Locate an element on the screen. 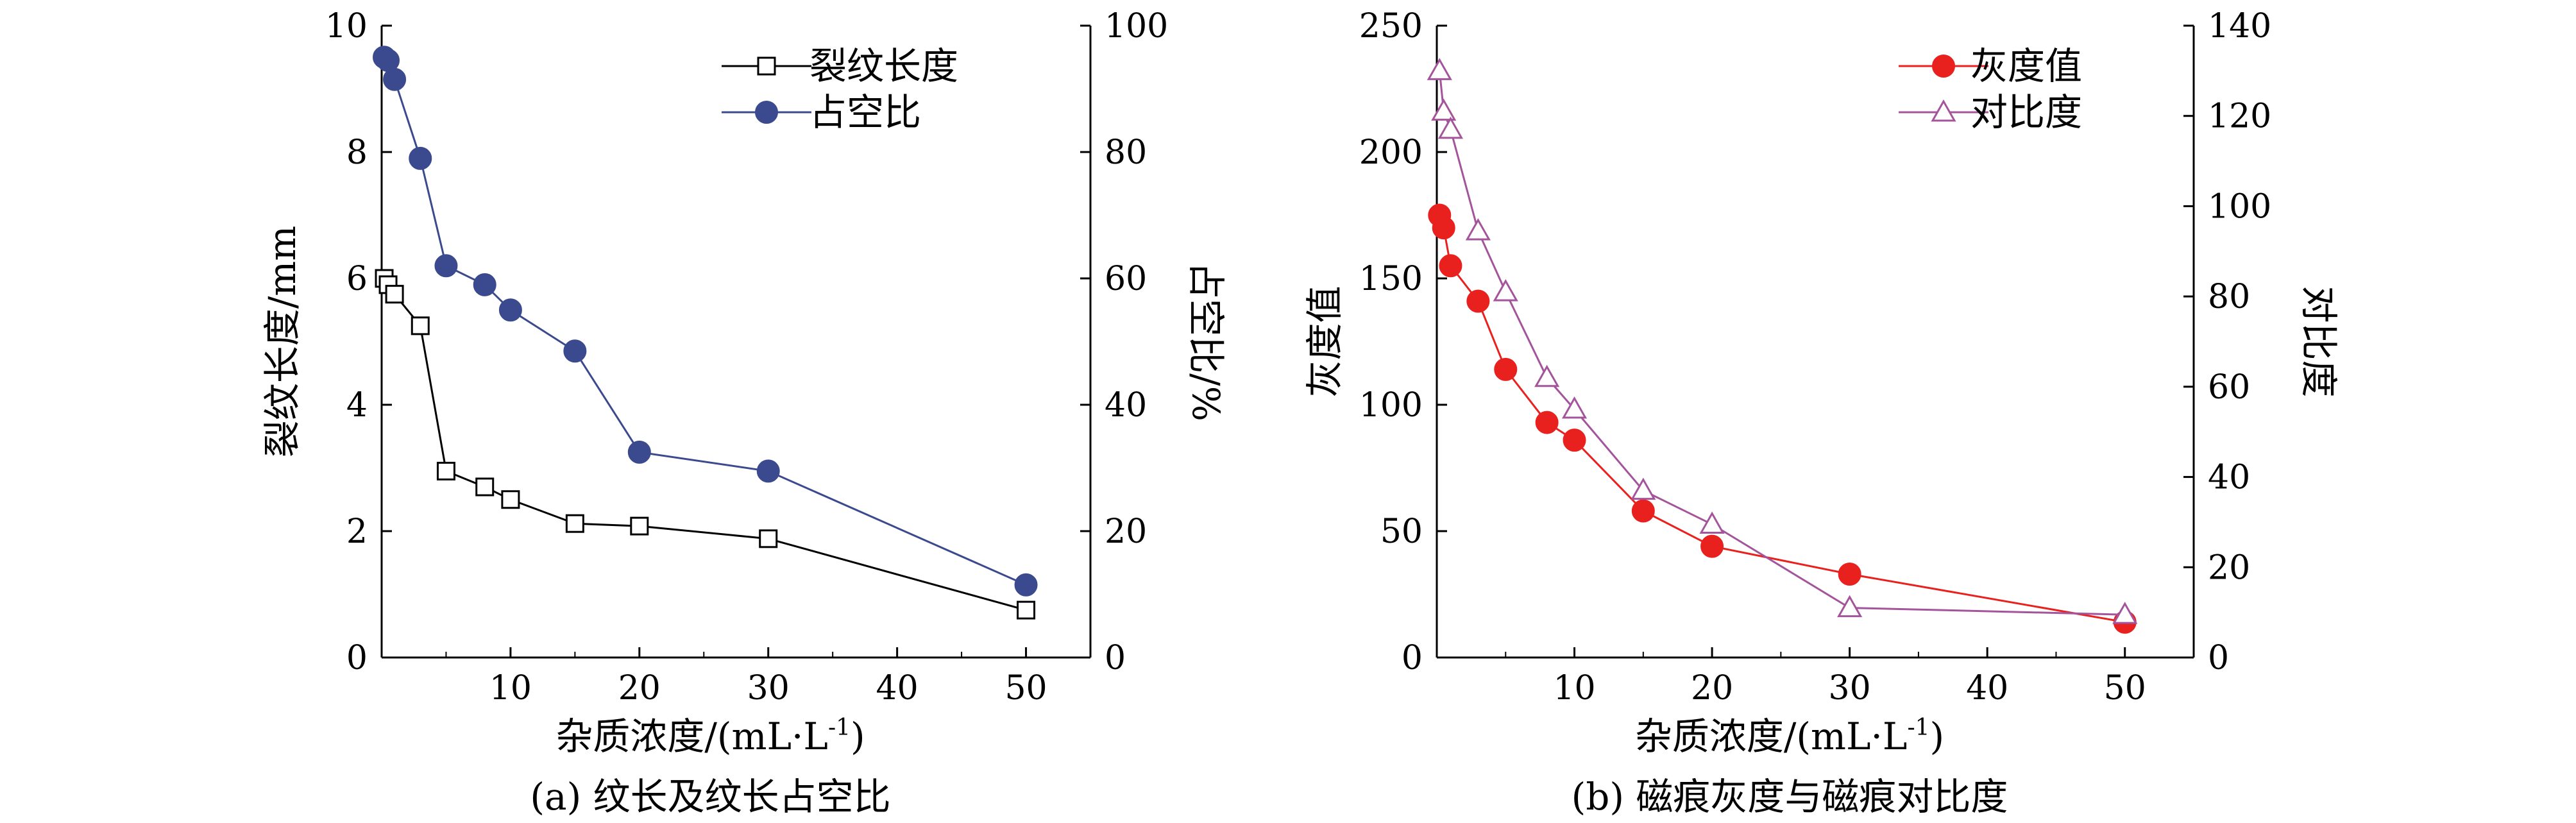 This screenshot has width=2576, height=823. left-tick-label: 150 is located at coordinates (1391, 279).